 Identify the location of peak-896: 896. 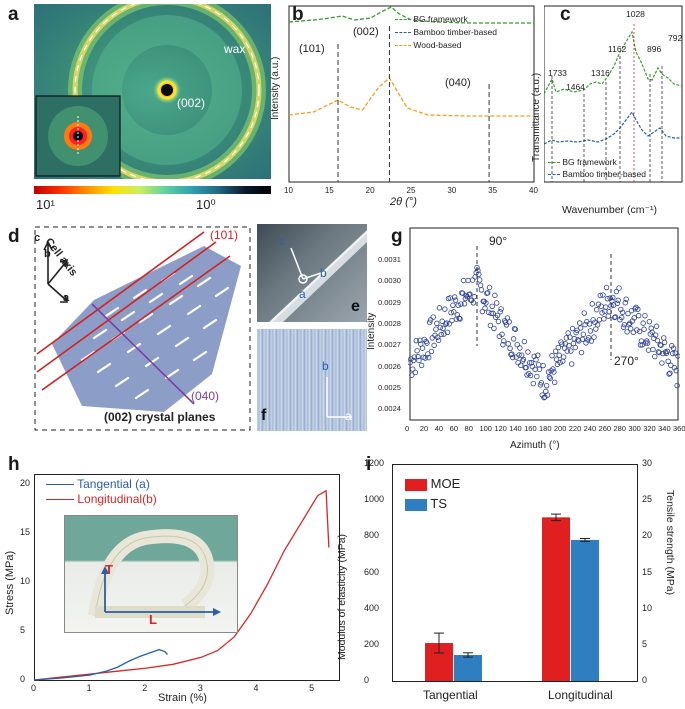
(654, 49).